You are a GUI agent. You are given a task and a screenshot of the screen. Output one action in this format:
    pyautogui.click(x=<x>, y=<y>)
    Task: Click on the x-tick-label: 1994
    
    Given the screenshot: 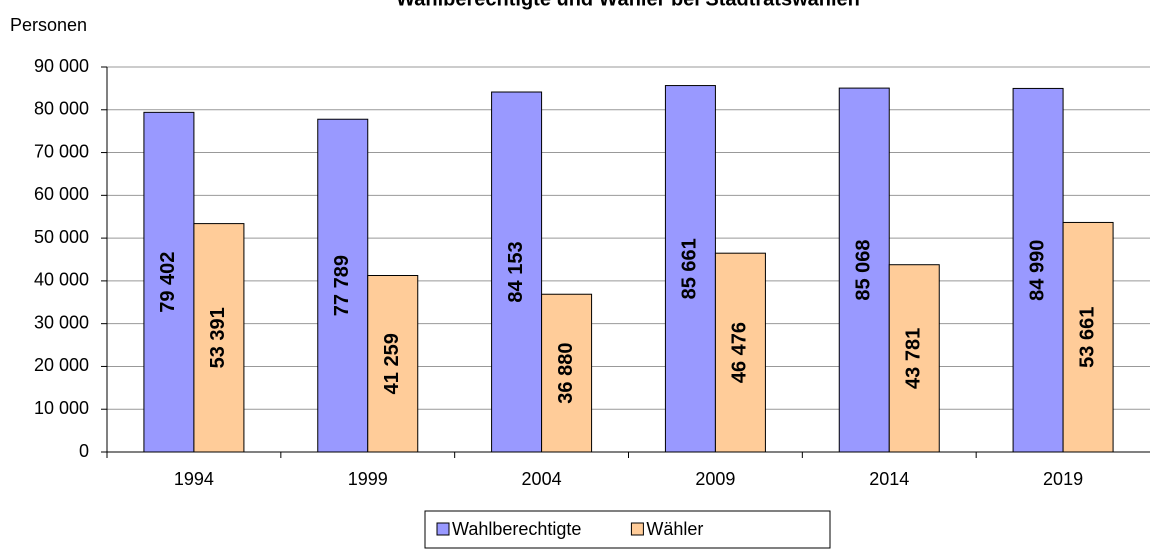 What is the action you would take?
    pyautogui.click(x=194, y=479)
    